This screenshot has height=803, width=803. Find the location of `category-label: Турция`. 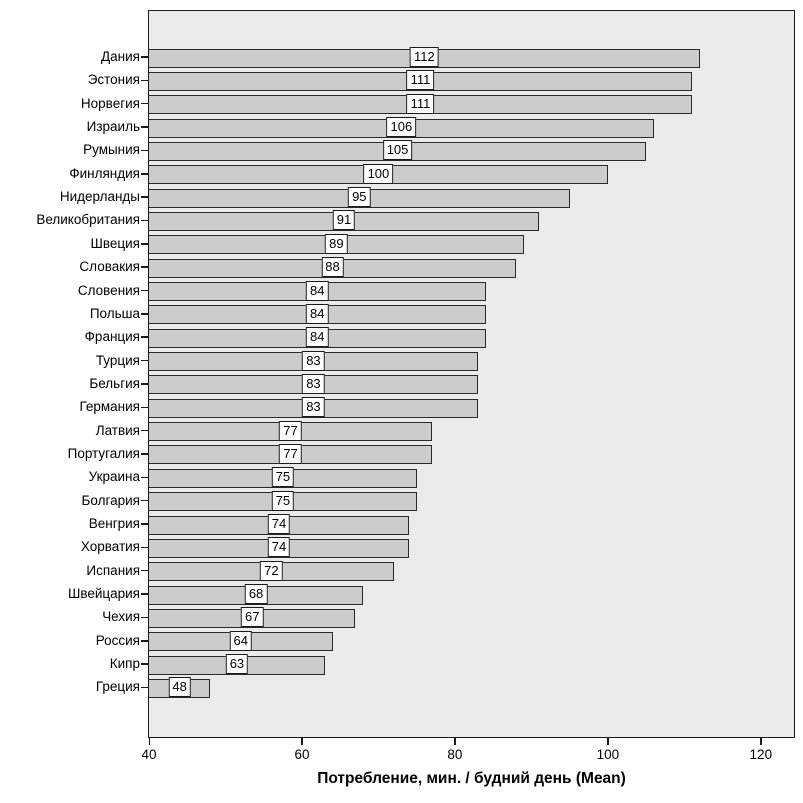

category-label: Турция is located at coordinates (117, 360).